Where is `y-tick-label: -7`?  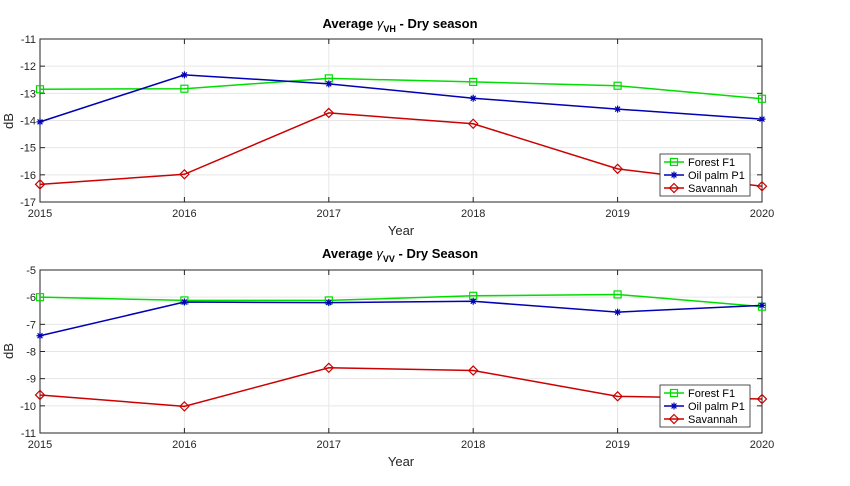 y-tick-label: -7 is located at coordinates (31, 325).